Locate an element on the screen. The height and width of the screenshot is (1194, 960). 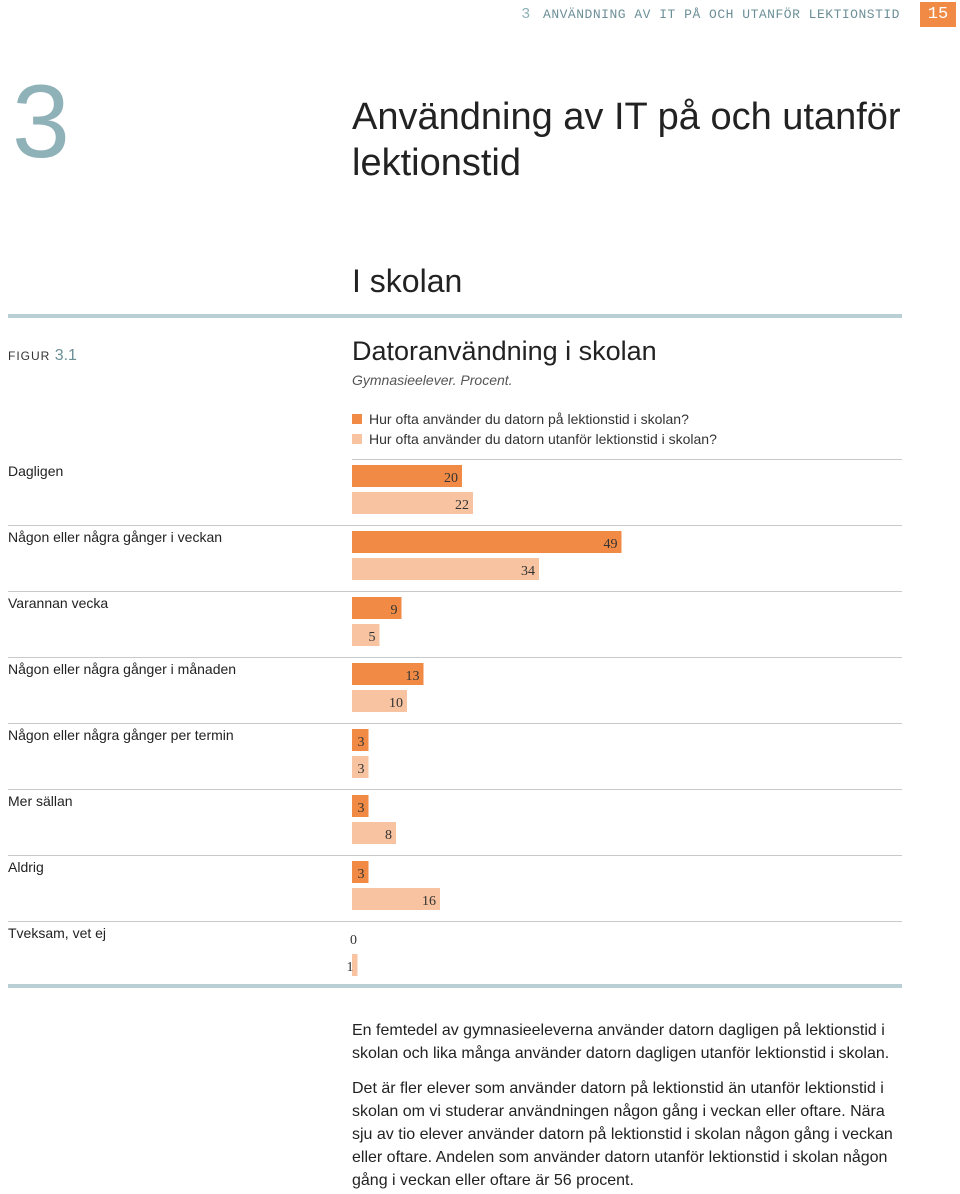
bar-value-label: 10 is located at coordinates (396, 703).